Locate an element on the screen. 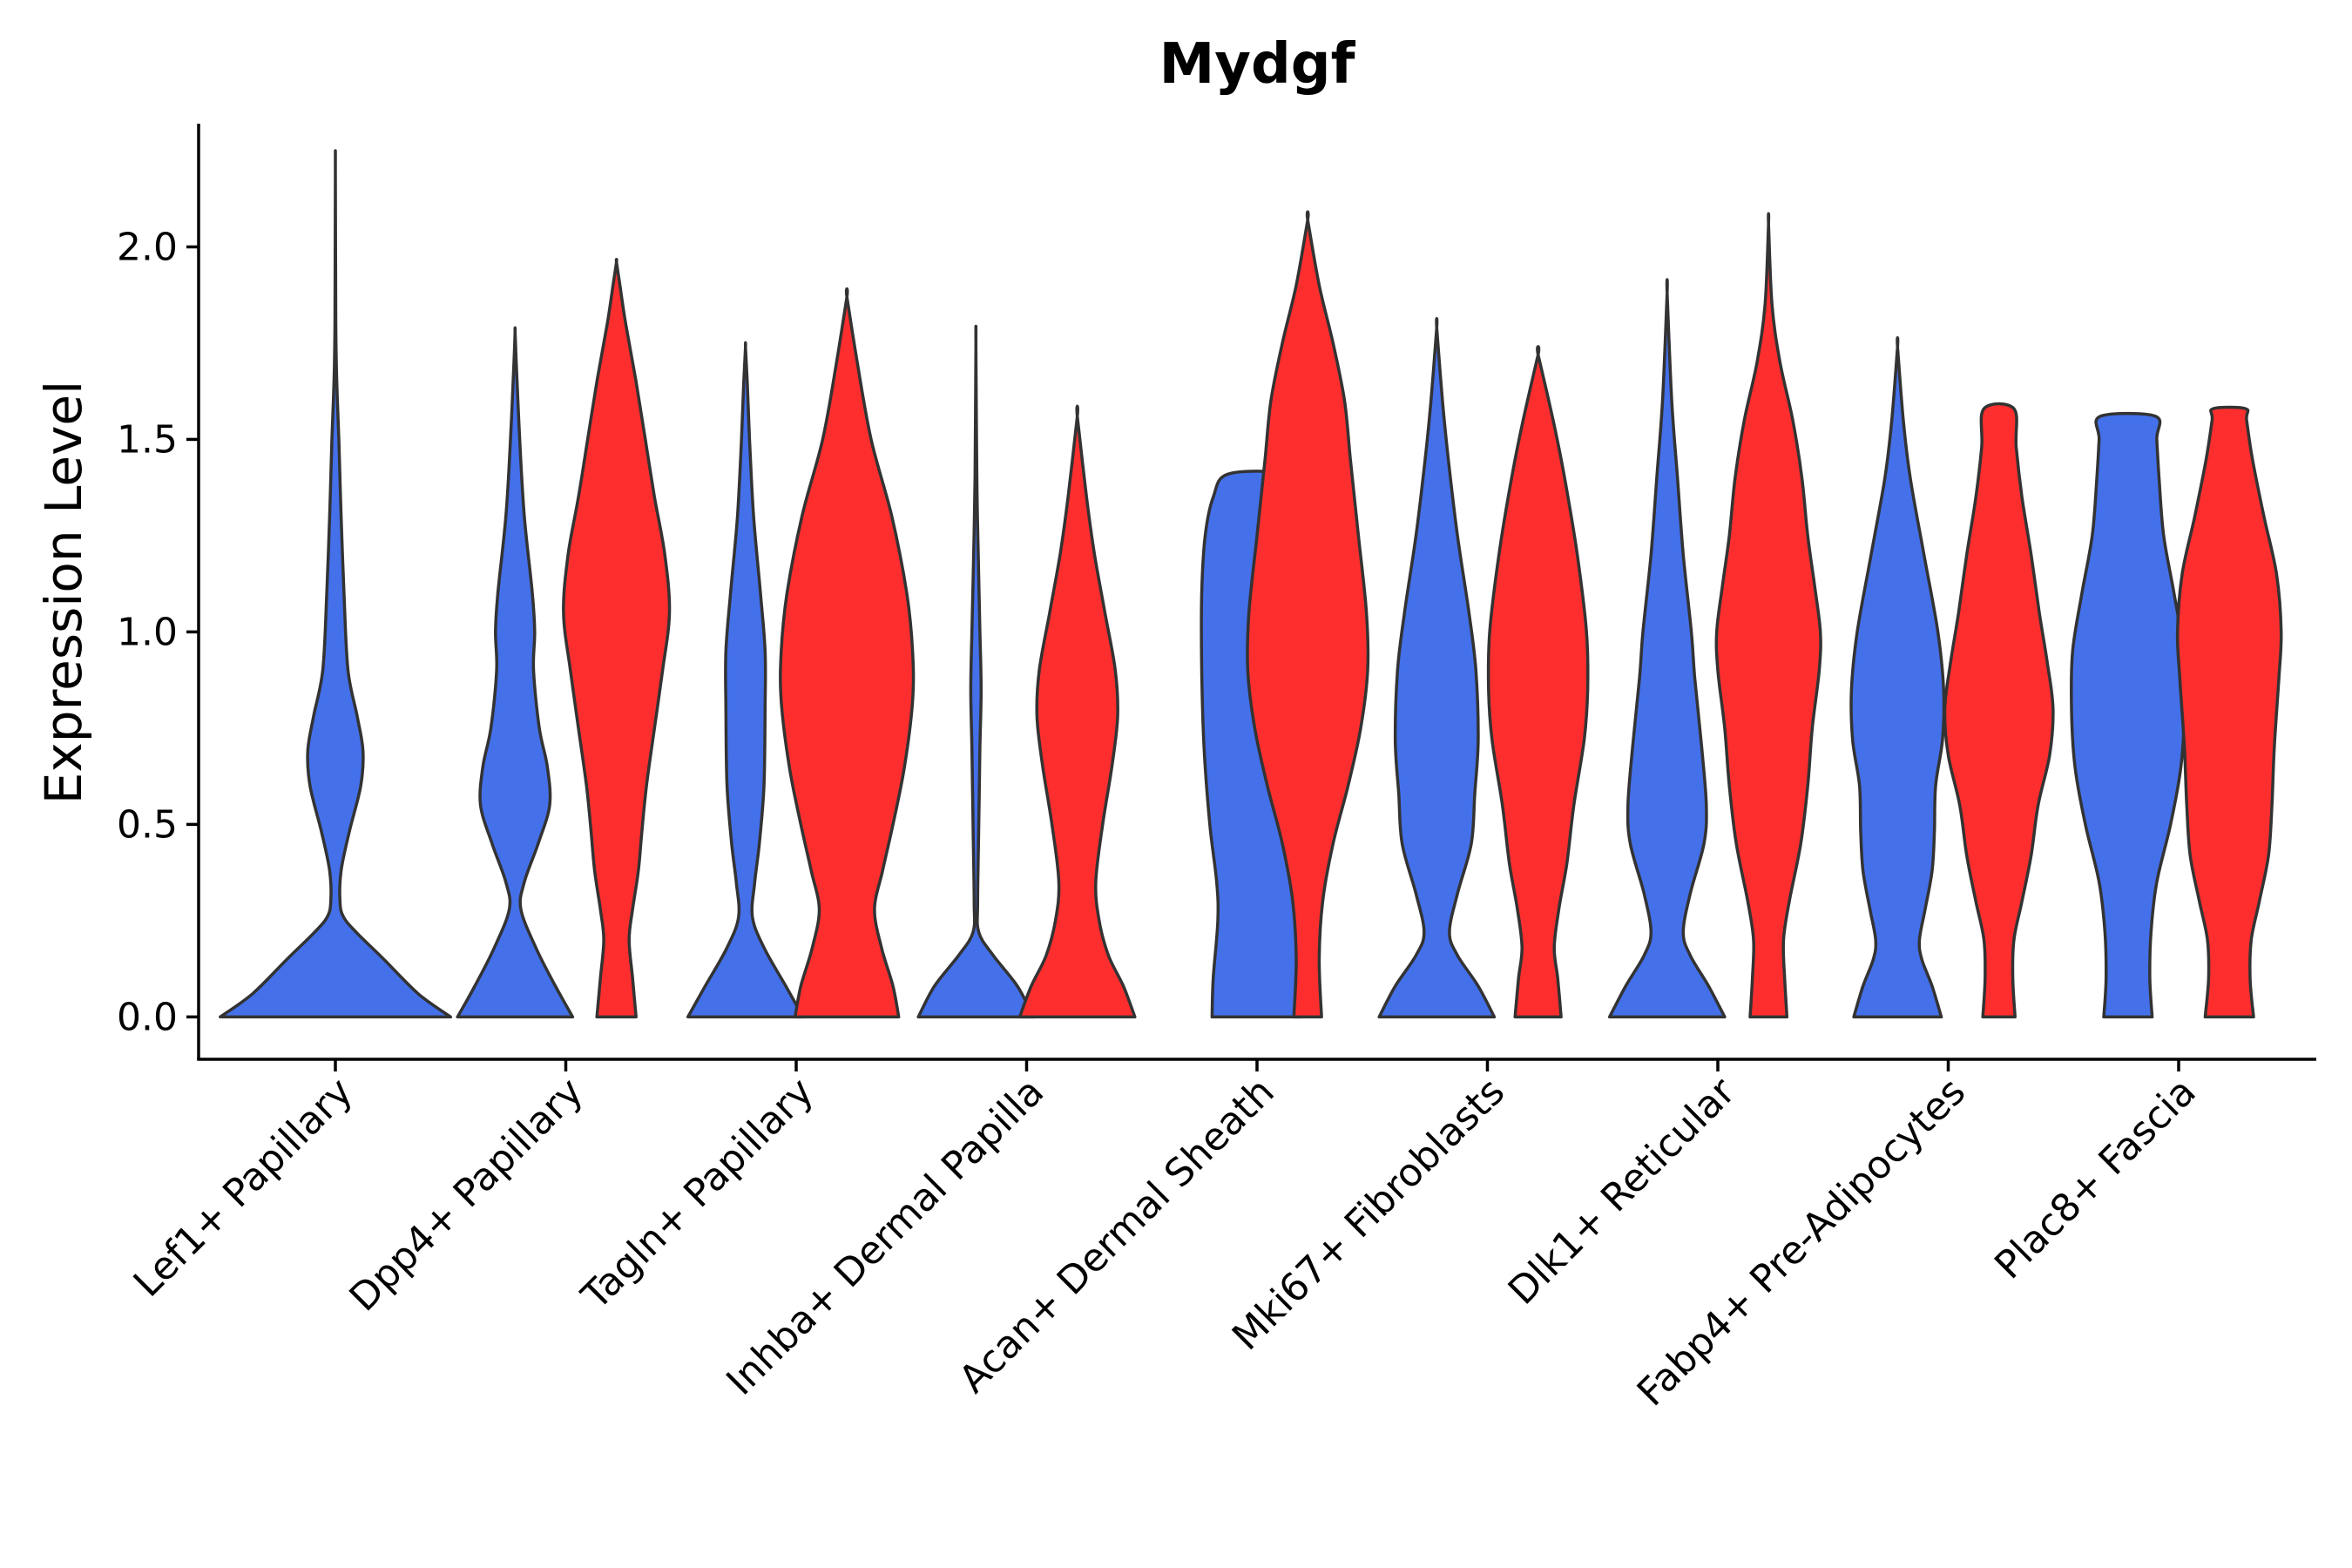 This screenshot has width=2352, height=1568. y-axis-ticks: 0.0 0.5 1.0 1.5 2.0 is located at coordinates (158, 632).